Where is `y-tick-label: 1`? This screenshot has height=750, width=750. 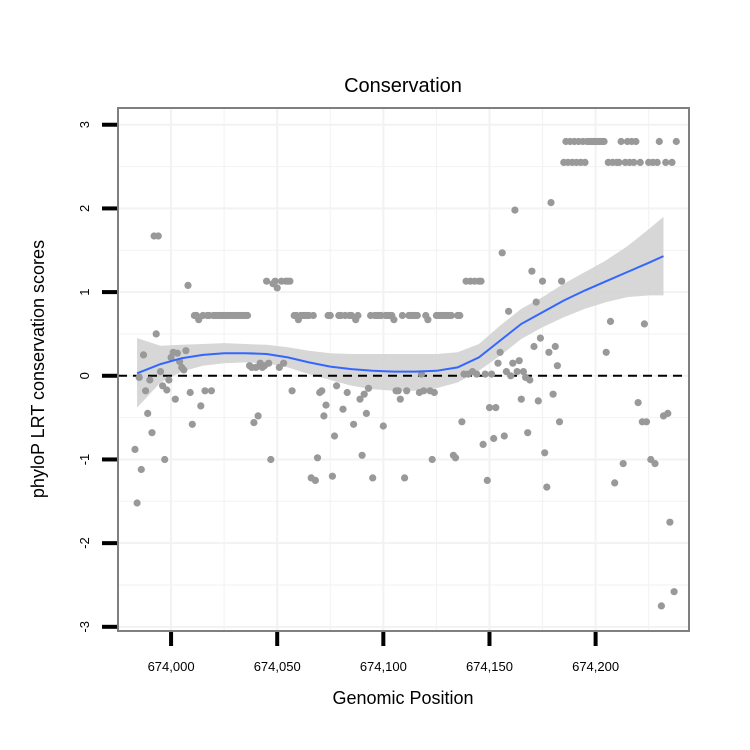
y-tick-label: 1 is located at coordinates (84, 291).